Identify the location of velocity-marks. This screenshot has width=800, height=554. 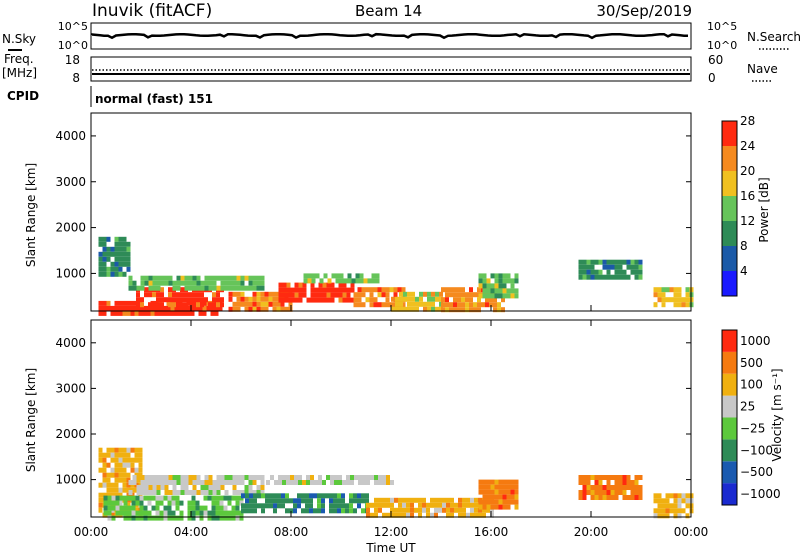
(396, 484).